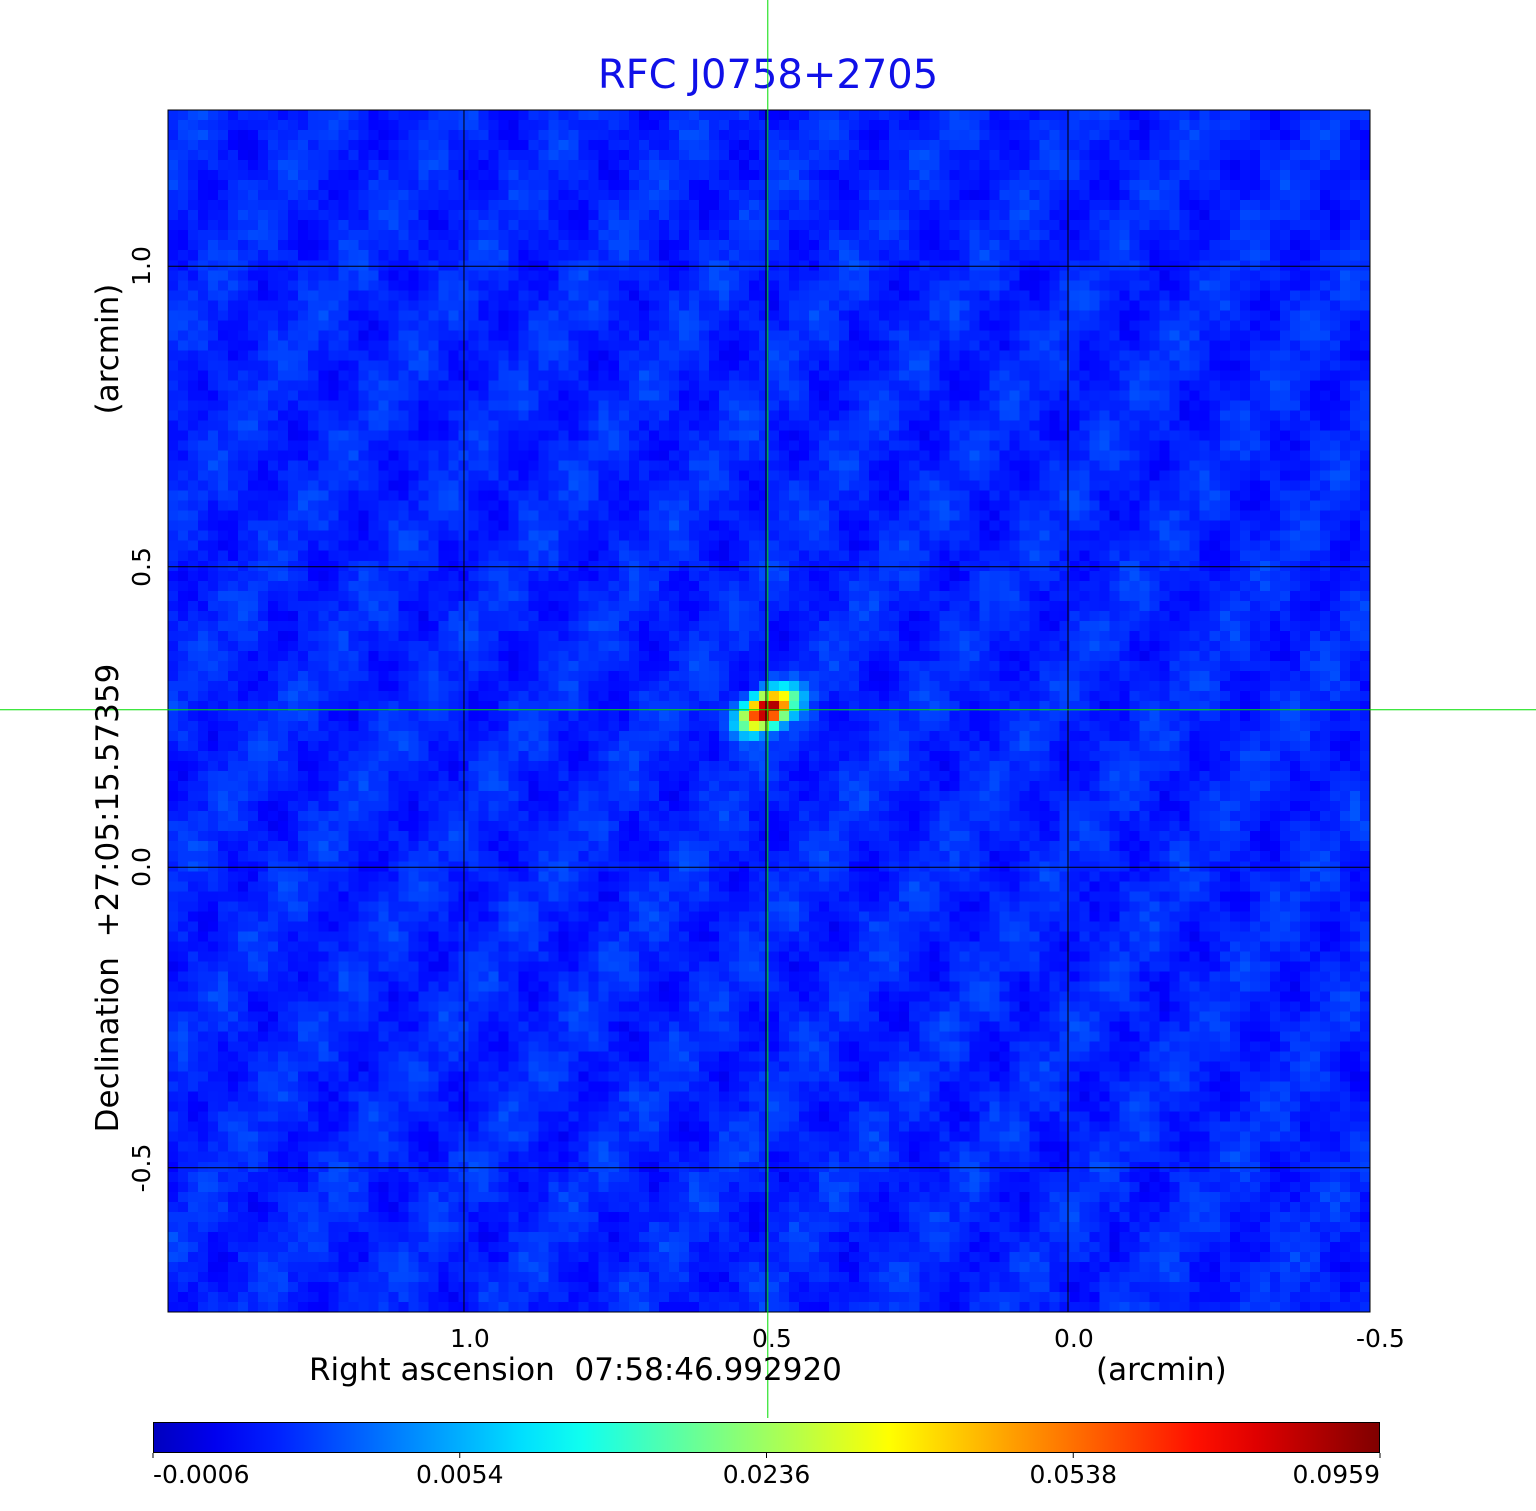 This screenshot has width=1536, height=1511. I want to click on x-tick-label: 1.0, so click(469, 1338).